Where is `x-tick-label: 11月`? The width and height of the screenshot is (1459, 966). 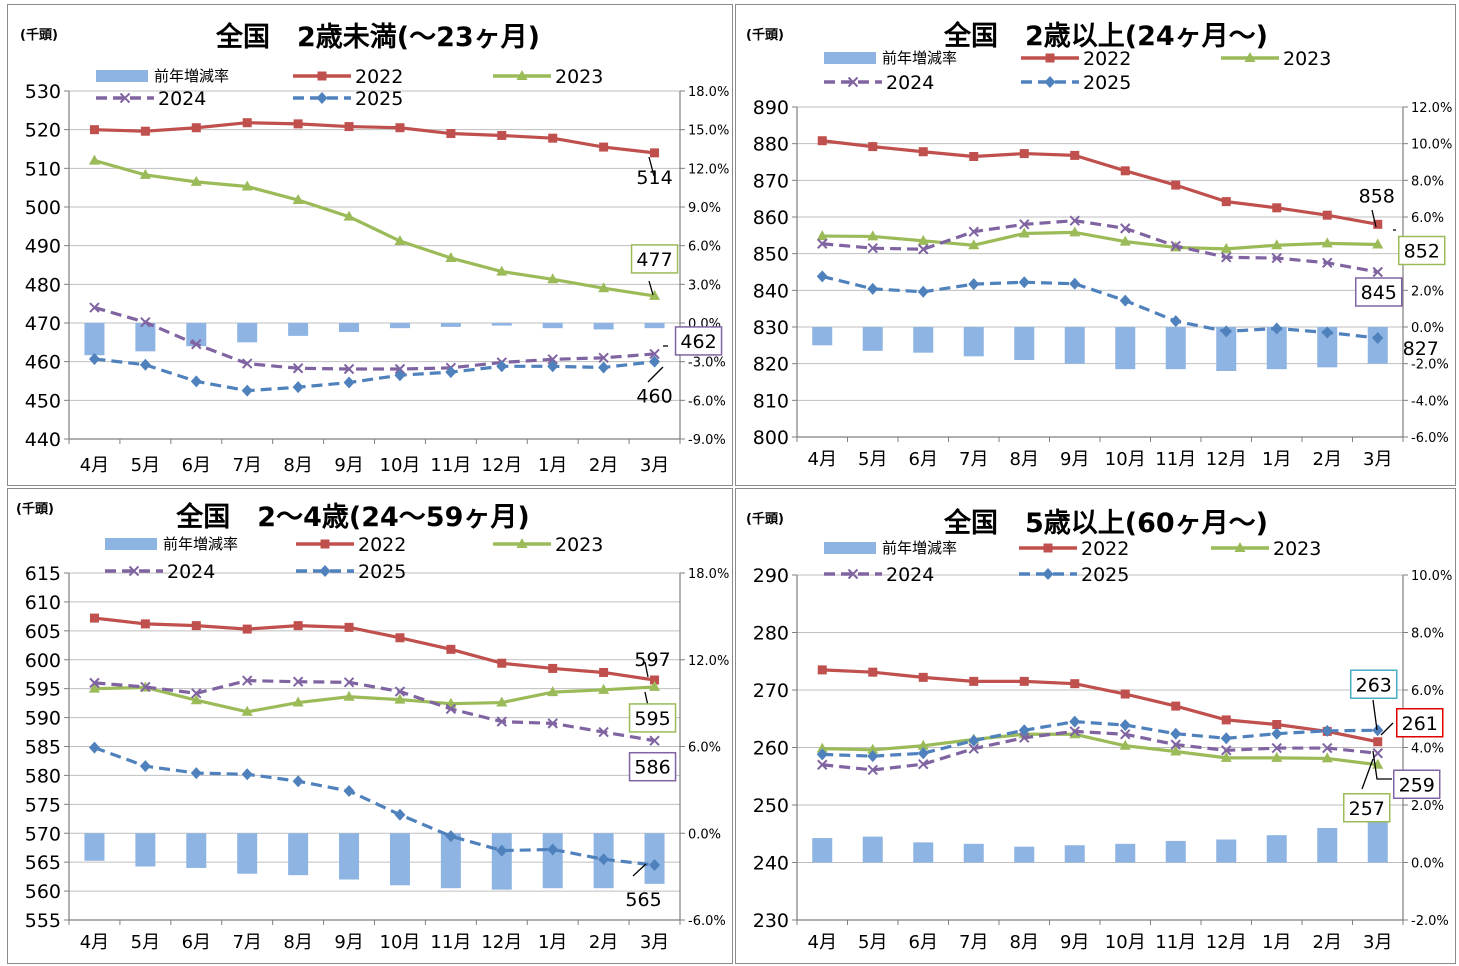 x-tick-label: 11月 is located at coordinates (450, 942).